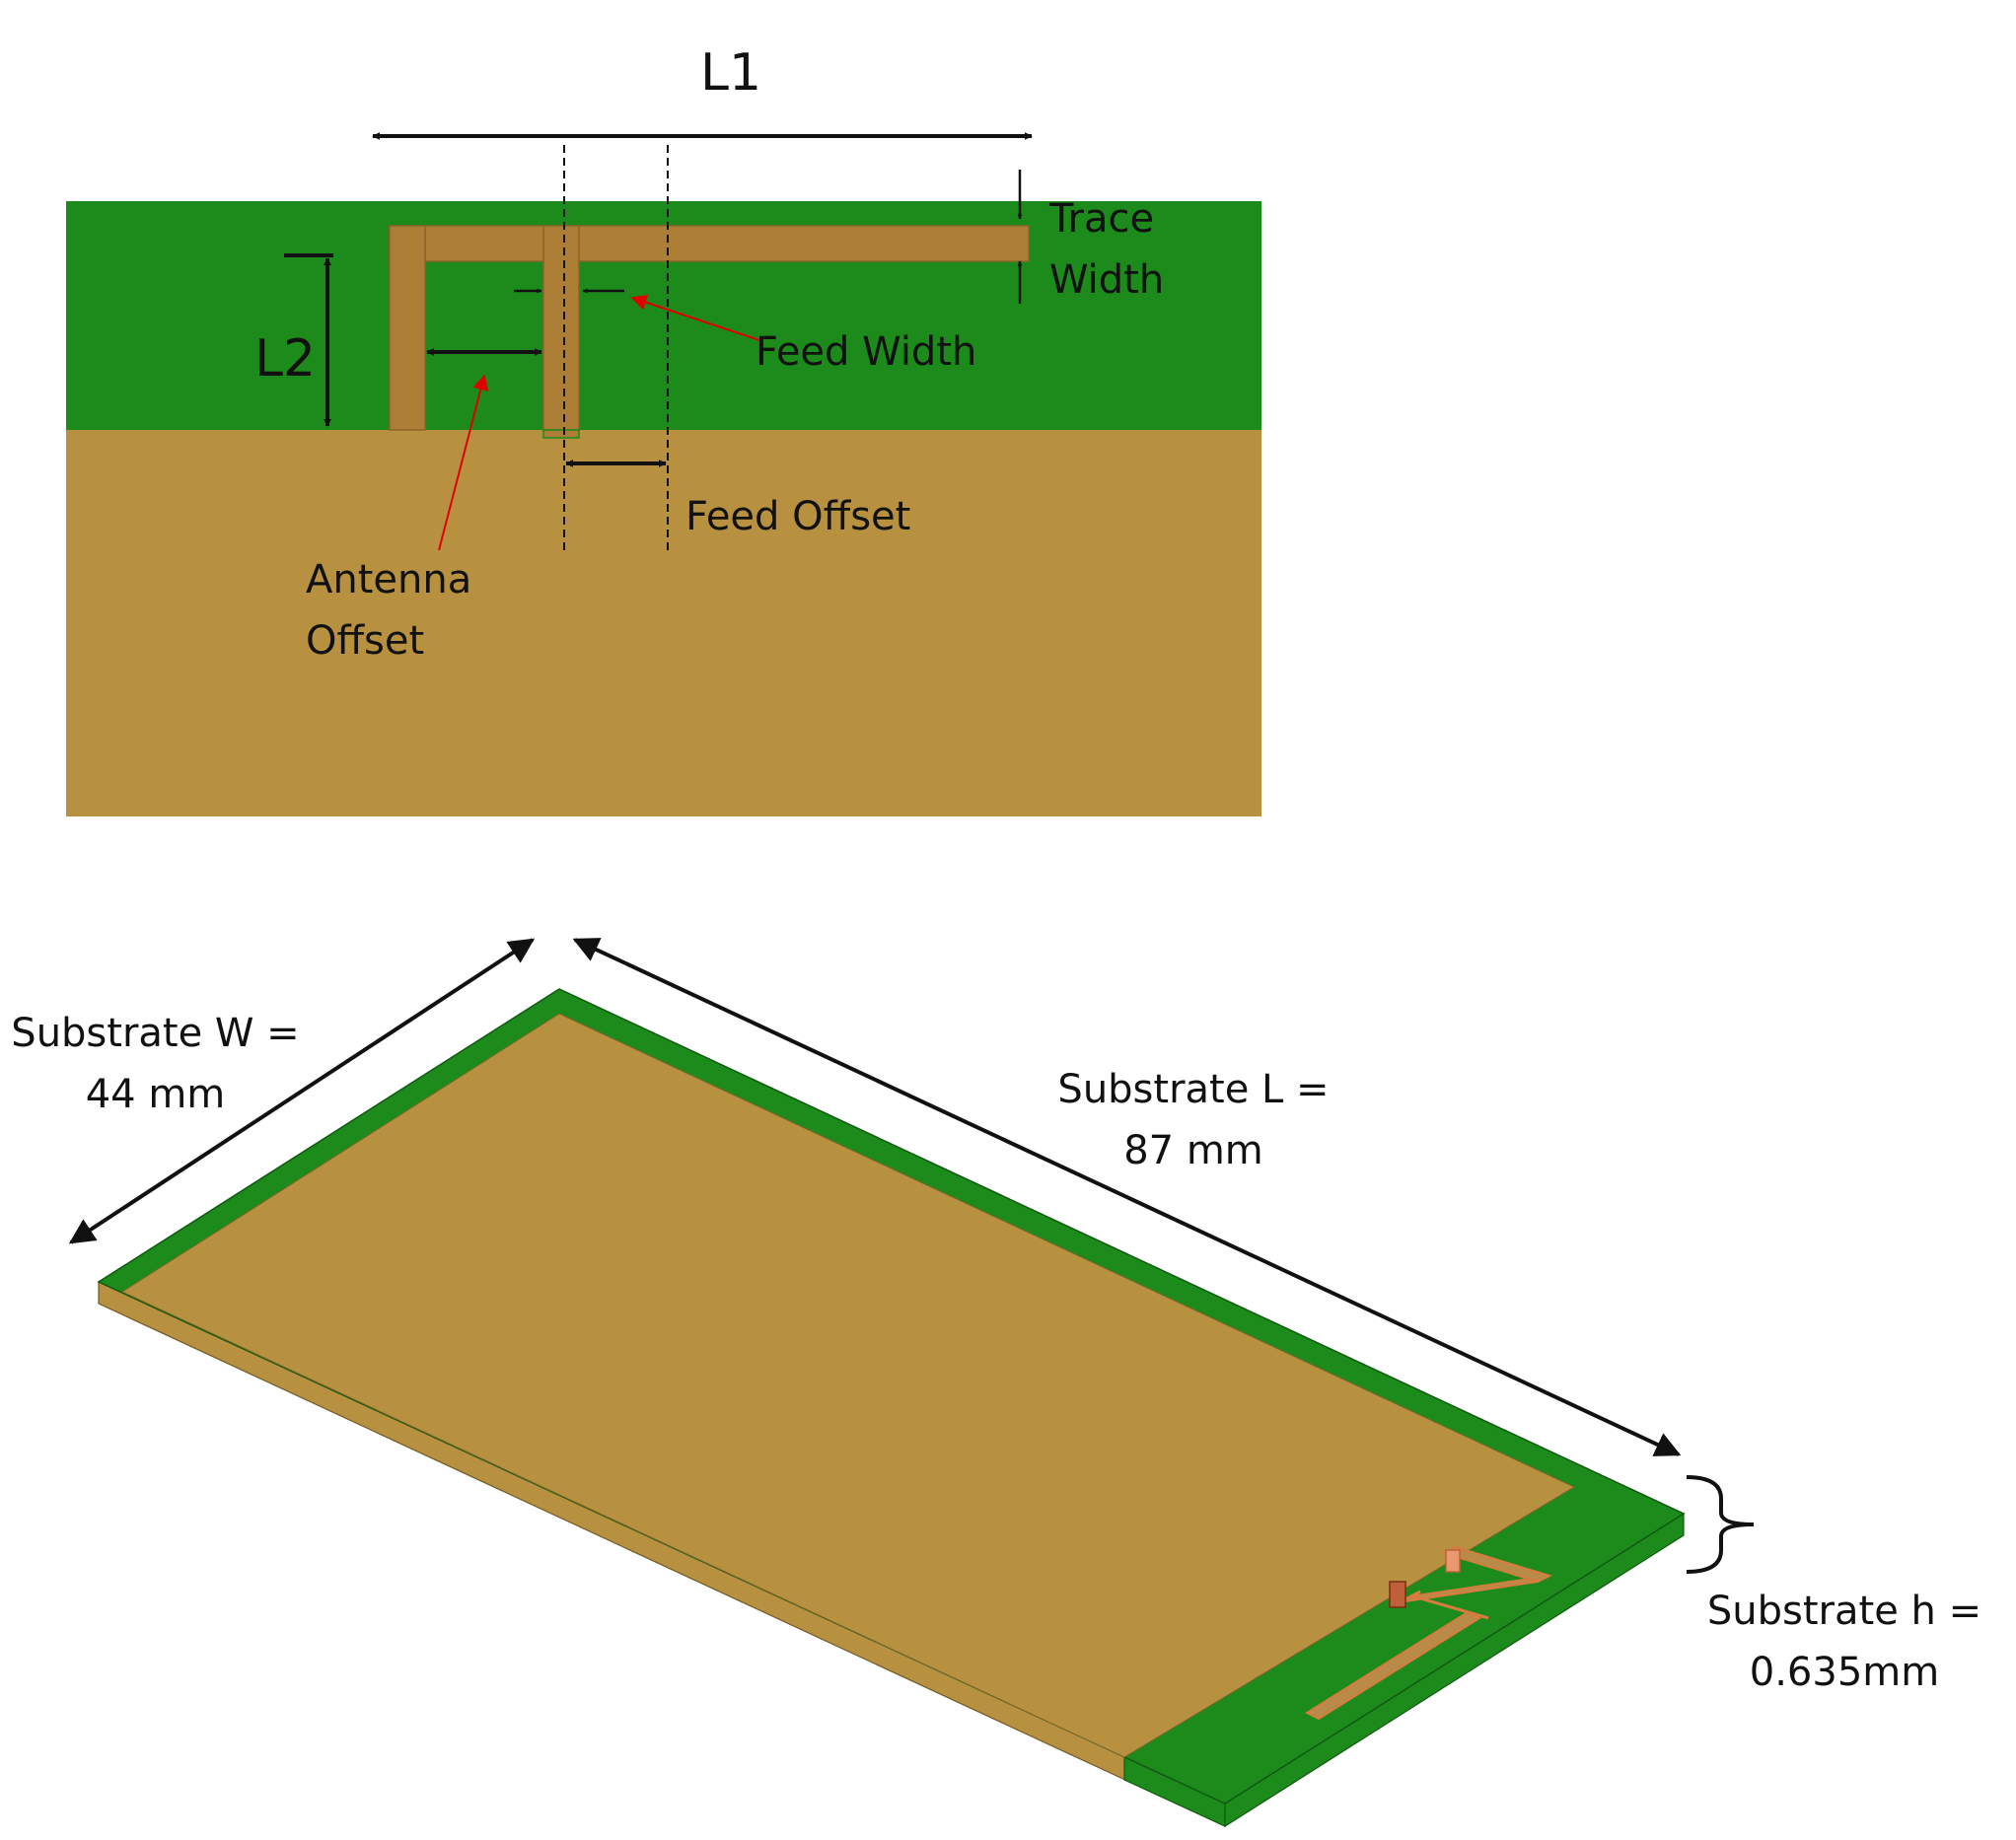 The image size is (2016, 1840). Describe the element at coordinates (1107, 280) in the screenshot. I see `label-trace-width-2: Width` at that location.